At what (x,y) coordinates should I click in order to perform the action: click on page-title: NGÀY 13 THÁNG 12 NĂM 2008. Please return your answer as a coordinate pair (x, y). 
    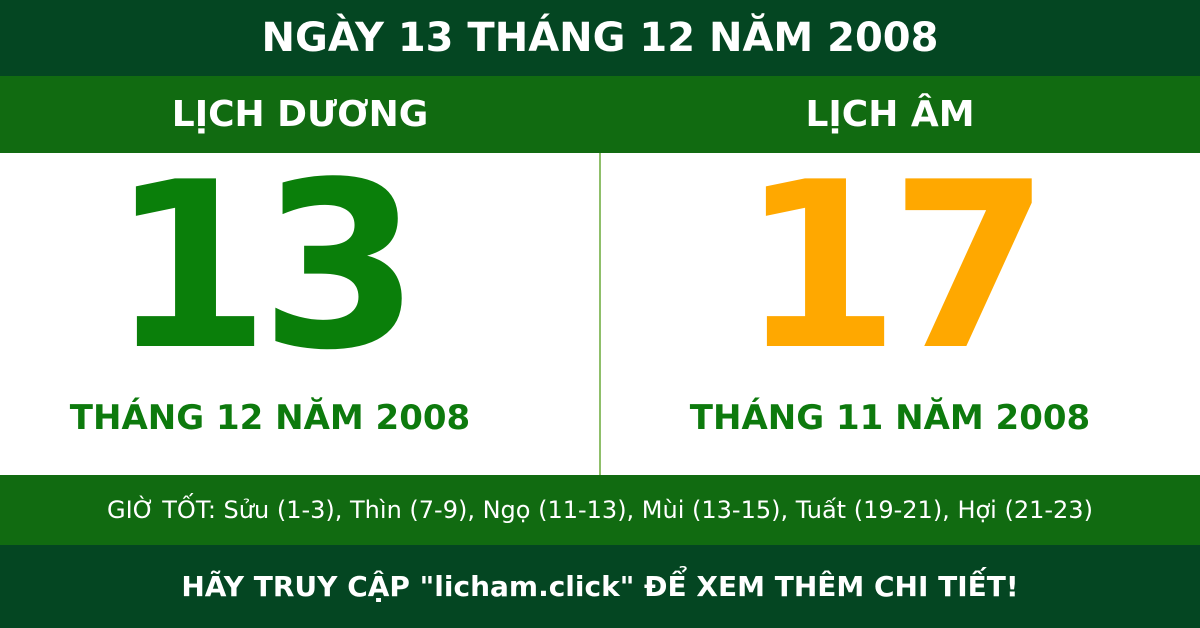
    Looking at the image, I should click on (600, 38).